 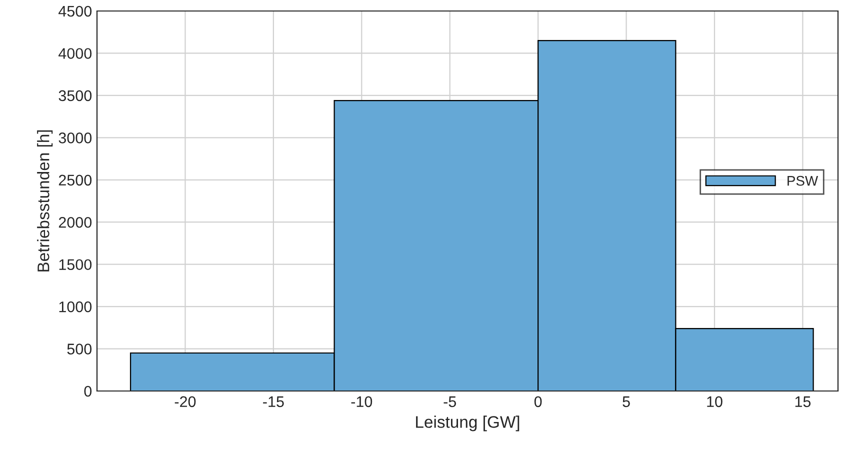 What do you see at coordinates (45, 201) in the screenshot?
I see `y-axis-title: Betriebsstunden [h]` at bounding box center [45, 201].